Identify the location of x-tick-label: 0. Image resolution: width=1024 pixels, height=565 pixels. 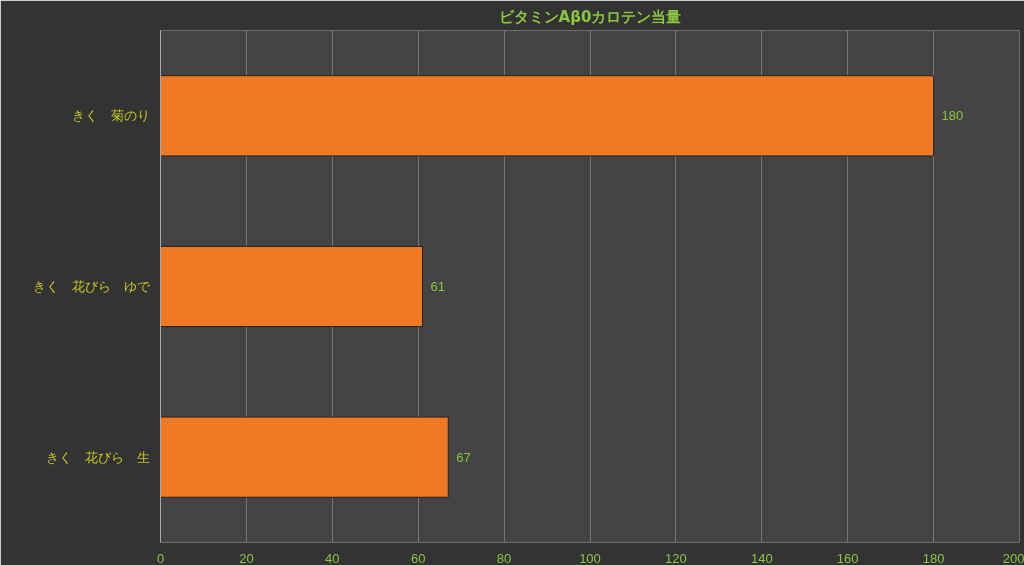
(160, 557).